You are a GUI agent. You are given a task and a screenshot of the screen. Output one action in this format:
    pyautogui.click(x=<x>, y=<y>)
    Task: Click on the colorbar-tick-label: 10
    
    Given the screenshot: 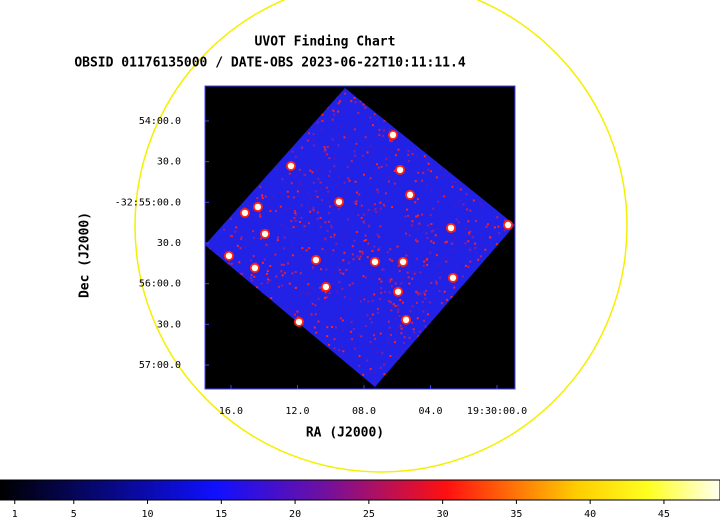 What is the action you would take?
    pyautogui.click(x=148, y=514)
    